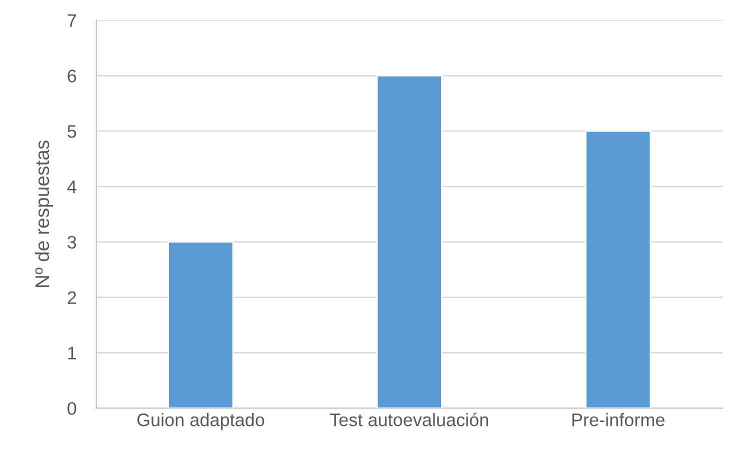 The width and height of the screenshot is (741, 451). I want to click on y-tick-label: 5, so click(72, 131).